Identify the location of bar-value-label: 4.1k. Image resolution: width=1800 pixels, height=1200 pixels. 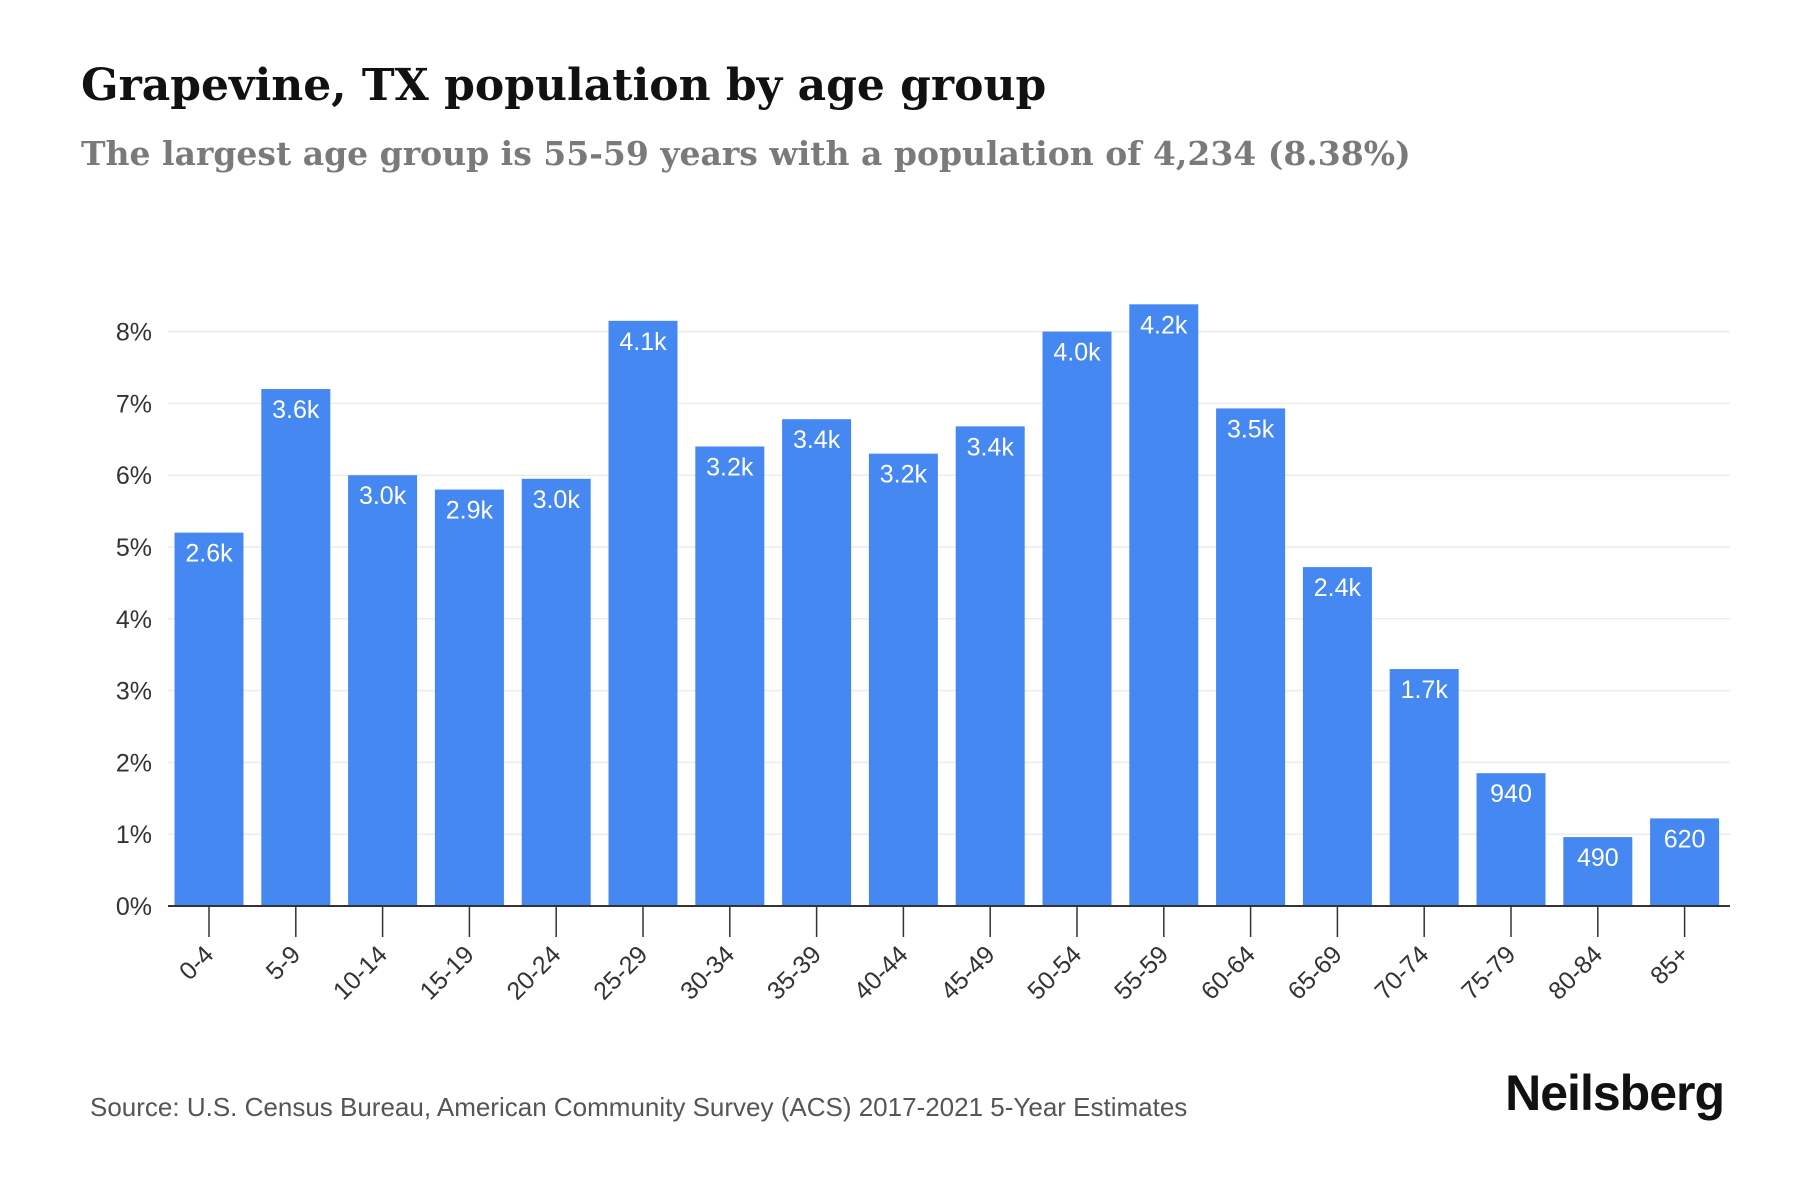
(643, 342).